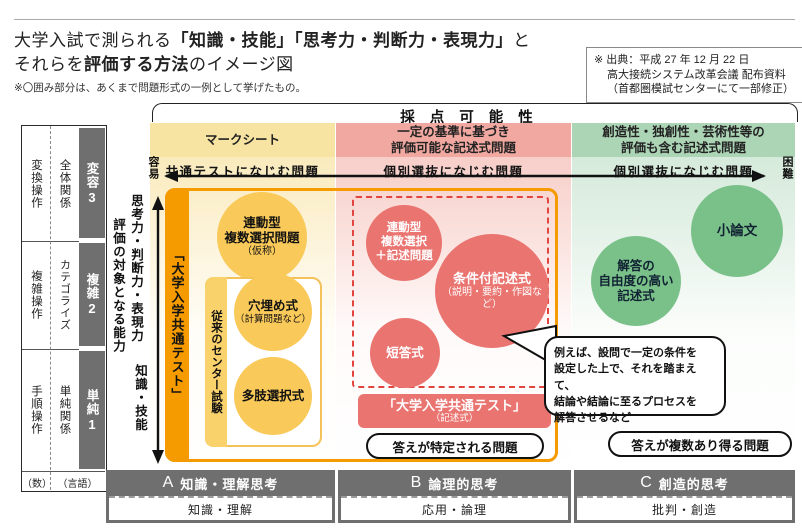 This screenshot has width=802, height=532. I want to click on source-line2: 高大接続システム改革会議 配布資料, so click(696, 74).